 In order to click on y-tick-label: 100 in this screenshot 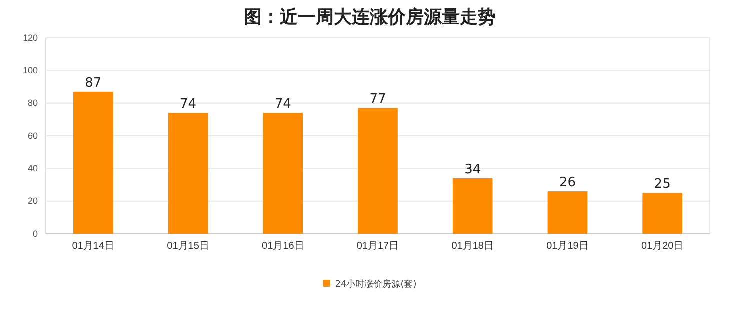, I will do `click(30, 71)`.